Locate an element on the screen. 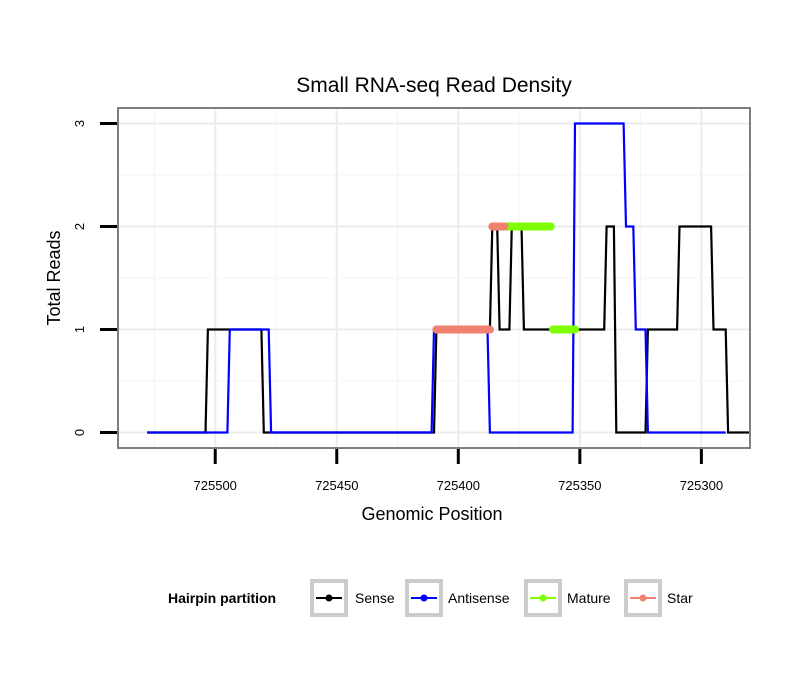 This screenshot has height=690, width=810. legend-key-dot-antisense is located at coordinates (424, 598).